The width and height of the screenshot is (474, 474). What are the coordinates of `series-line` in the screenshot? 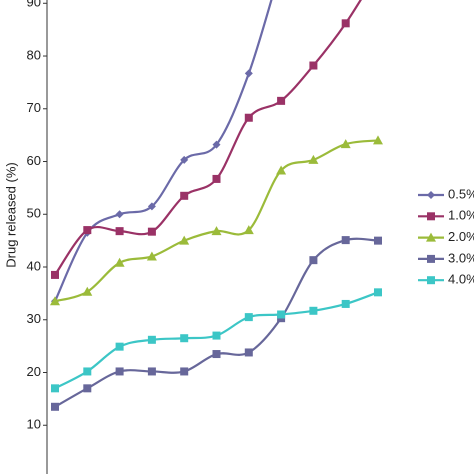 It's located at (216, 340).